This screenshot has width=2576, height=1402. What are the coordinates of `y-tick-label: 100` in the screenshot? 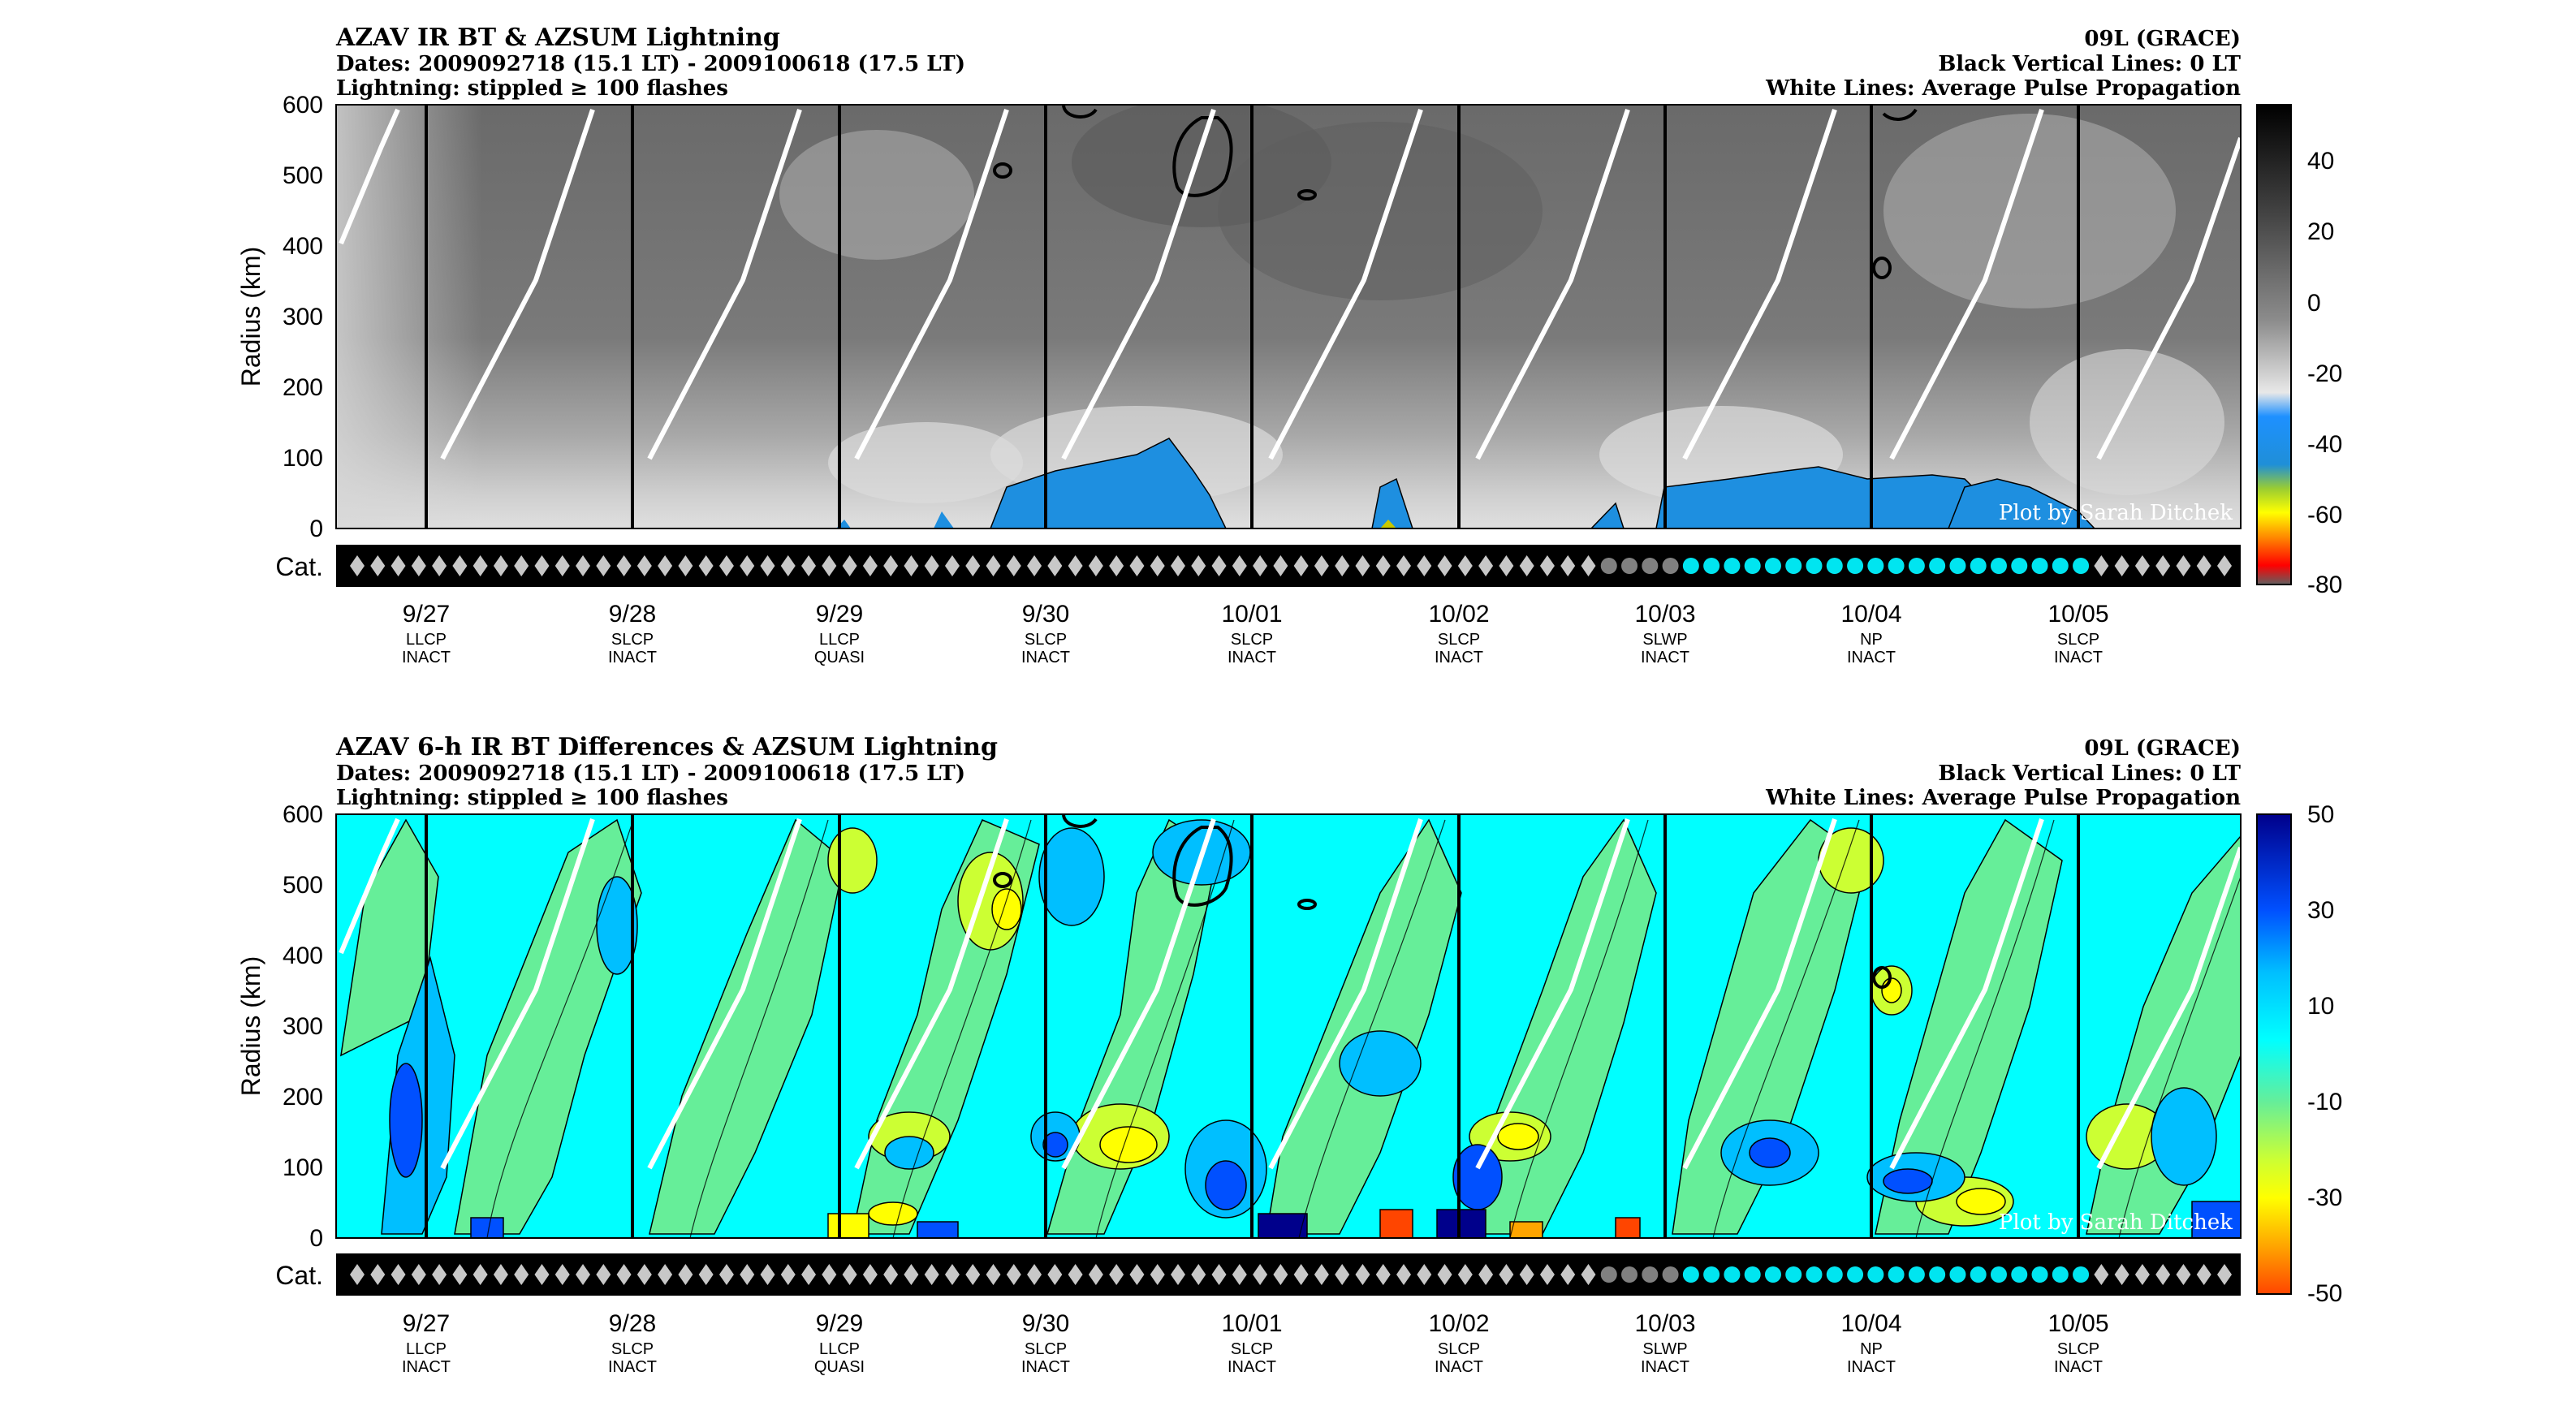 It's located at (303, 458).